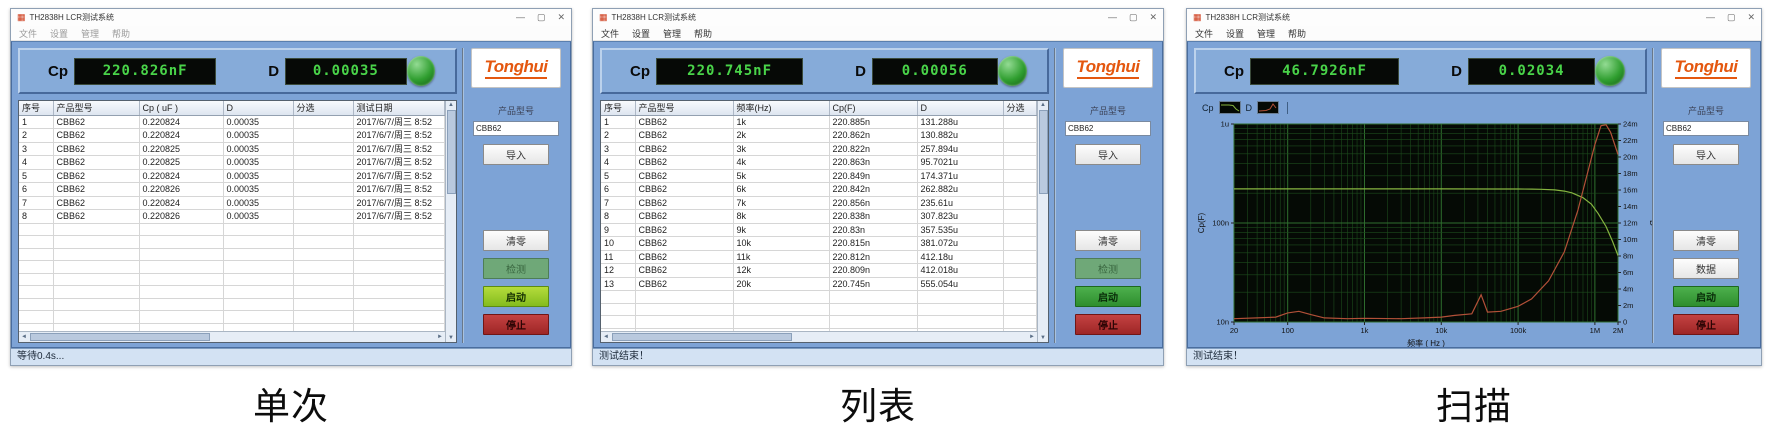 The height and width of the screenshot is (446, 1766). What do you see at coordinates (232, 203) in the screenshot?
I see `table-row: 7 CBB62 0.220824 0.00035 2017/6/7/周三 8:52` at bounding box center [232, 203].